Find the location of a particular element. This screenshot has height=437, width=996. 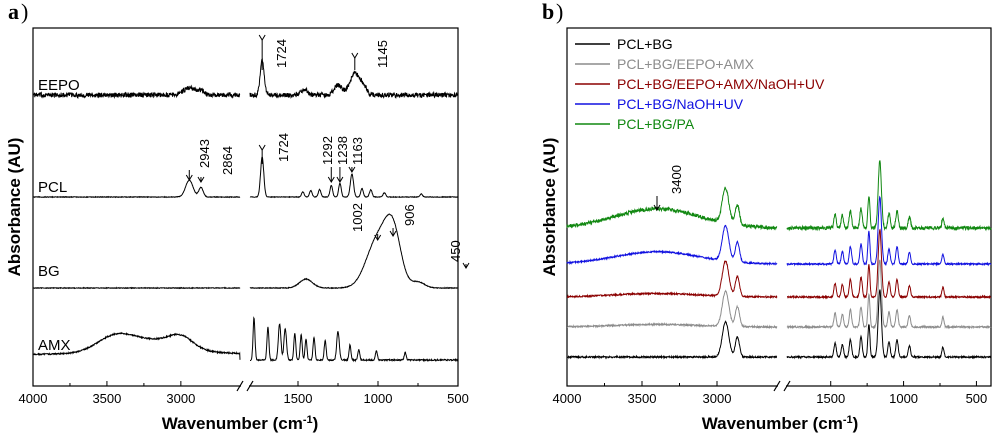

panel-b-xtick-label-3500: 3500 is located at coordinates (642, 398).